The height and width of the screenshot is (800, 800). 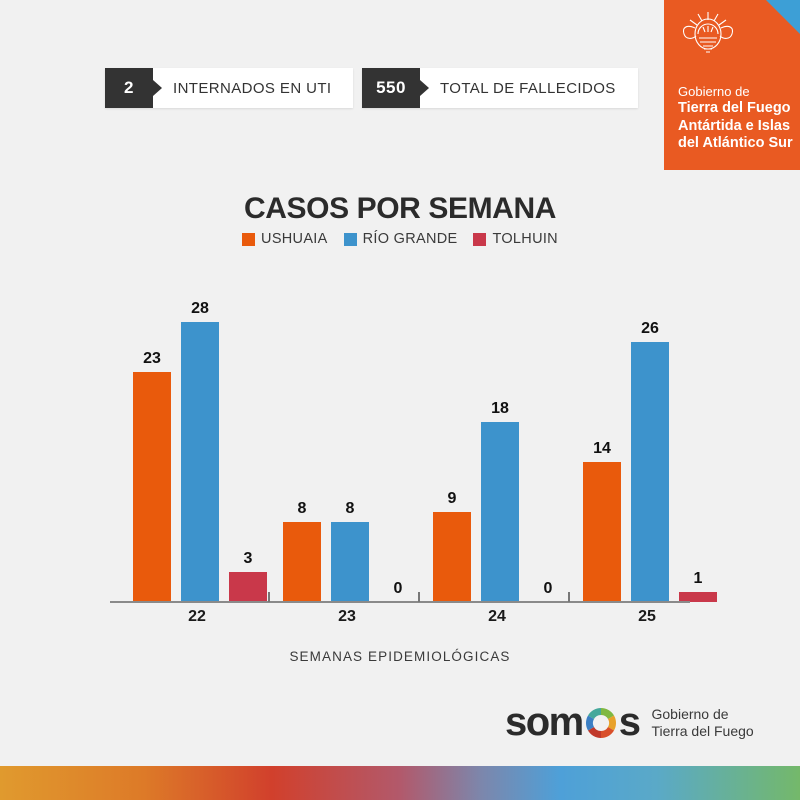 What do you see at coordinates (690, 713) in the screenshot?
I see `somos-tag-line1: Gobierno de` at bounding box center [690, 713].